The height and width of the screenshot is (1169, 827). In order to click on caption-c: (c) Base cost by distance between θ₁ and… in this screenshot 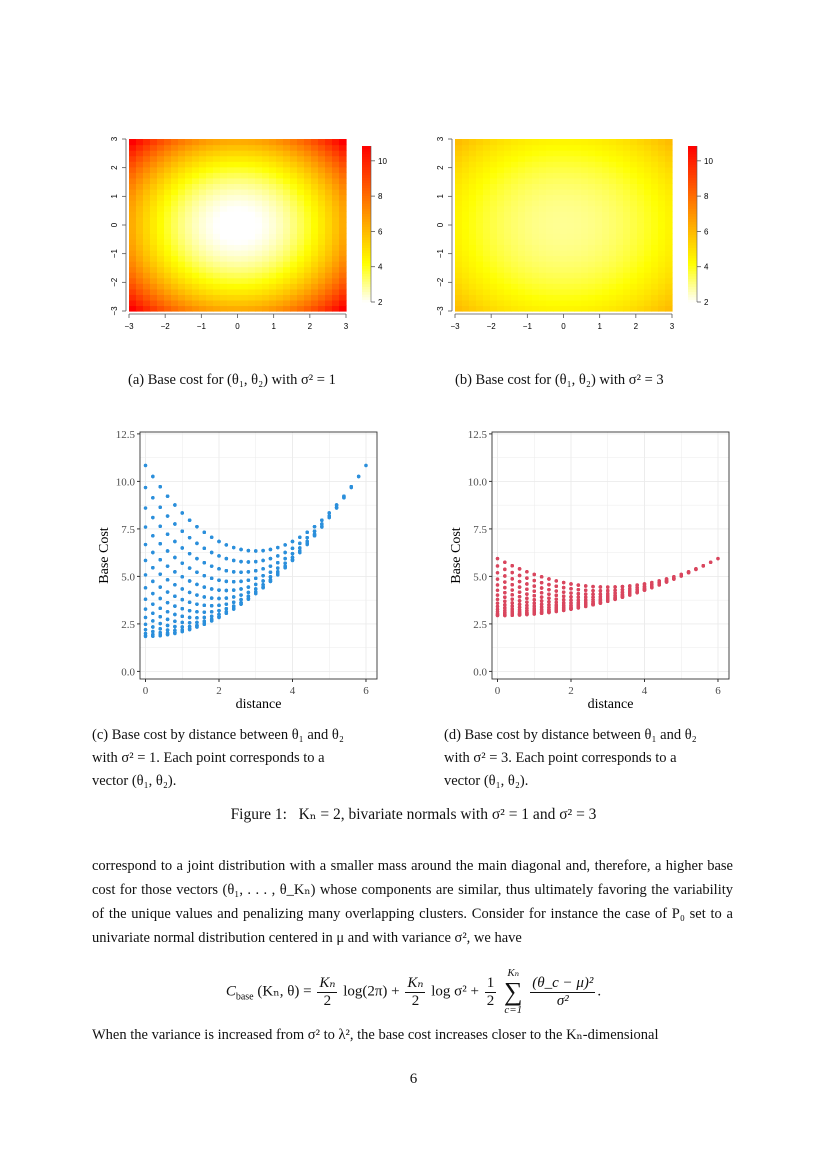, I will do `click(242, 758)`.